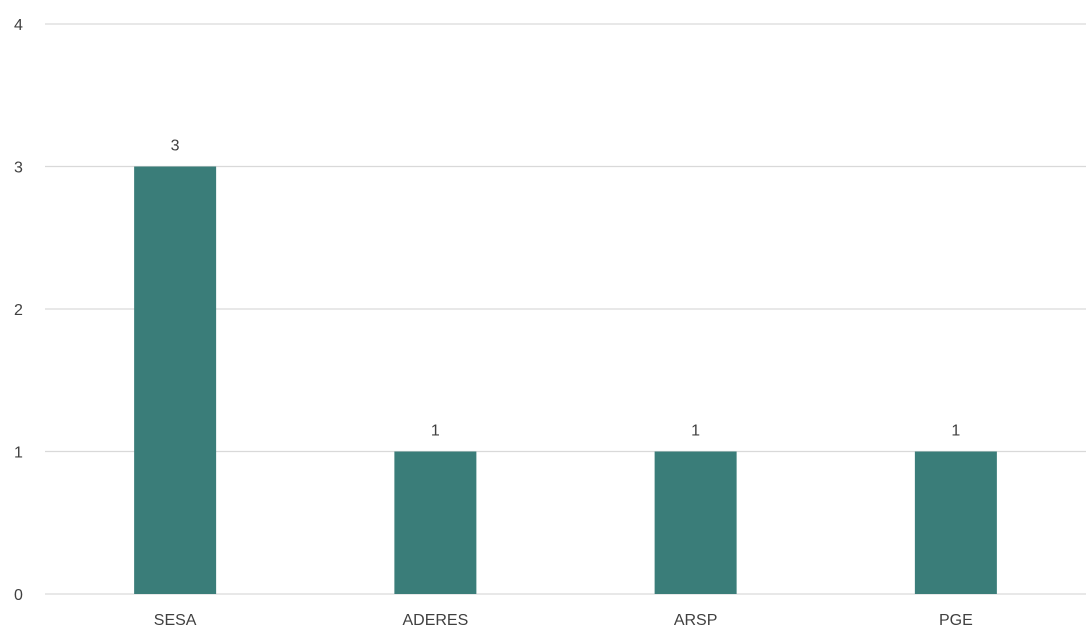 The height and width of the screenshot is (633, 1087). I want to click on y-tick-label: 3, so click(18, 168).